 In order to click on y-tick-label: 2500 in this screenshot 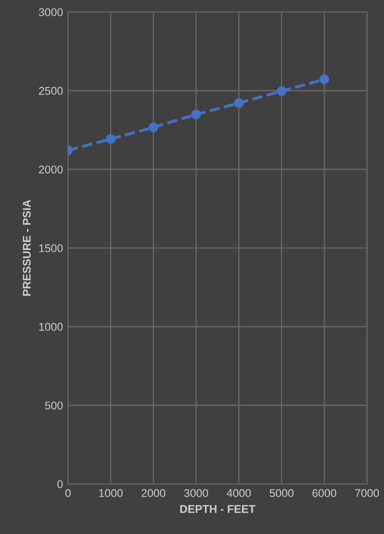, I will do `click(50, 90)`.